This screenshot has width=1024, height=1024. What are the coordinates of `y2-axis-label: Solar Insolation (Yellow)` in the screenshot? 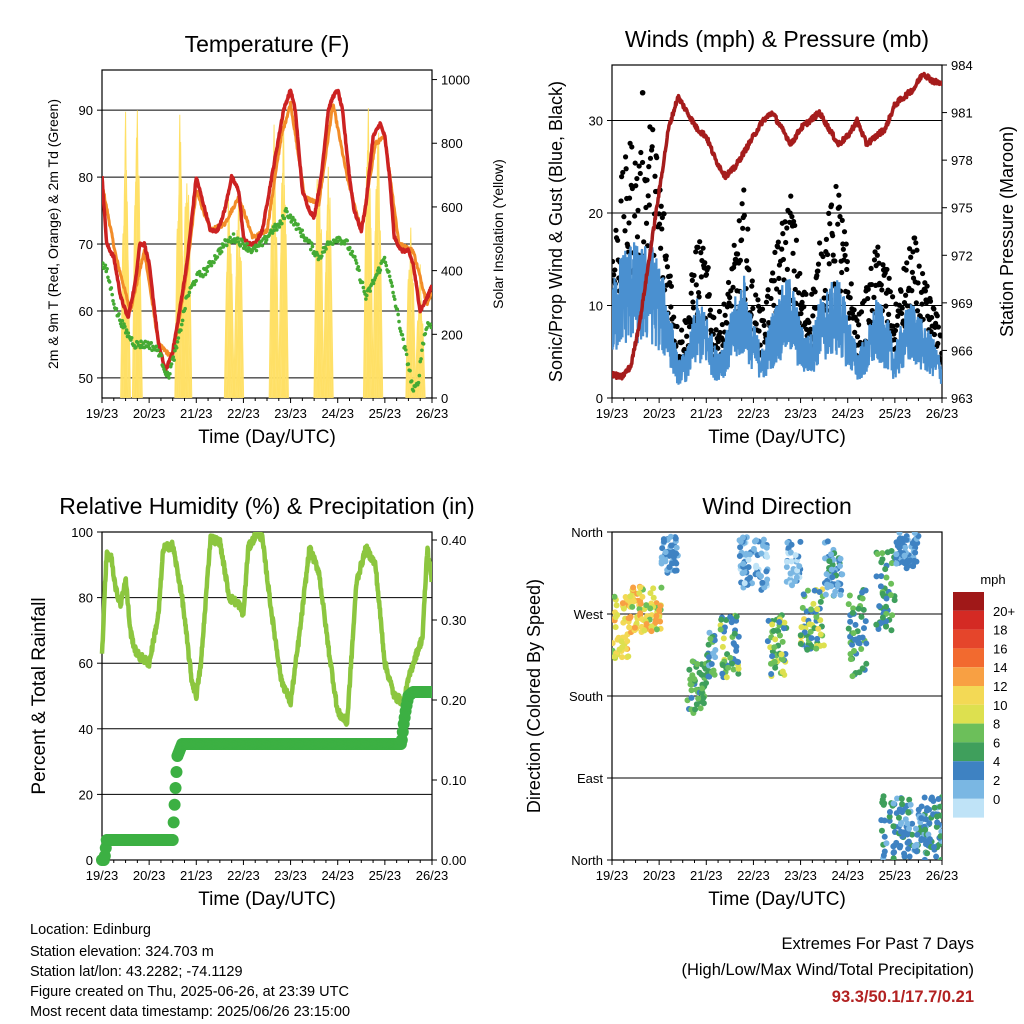 It's located at (498, 234).